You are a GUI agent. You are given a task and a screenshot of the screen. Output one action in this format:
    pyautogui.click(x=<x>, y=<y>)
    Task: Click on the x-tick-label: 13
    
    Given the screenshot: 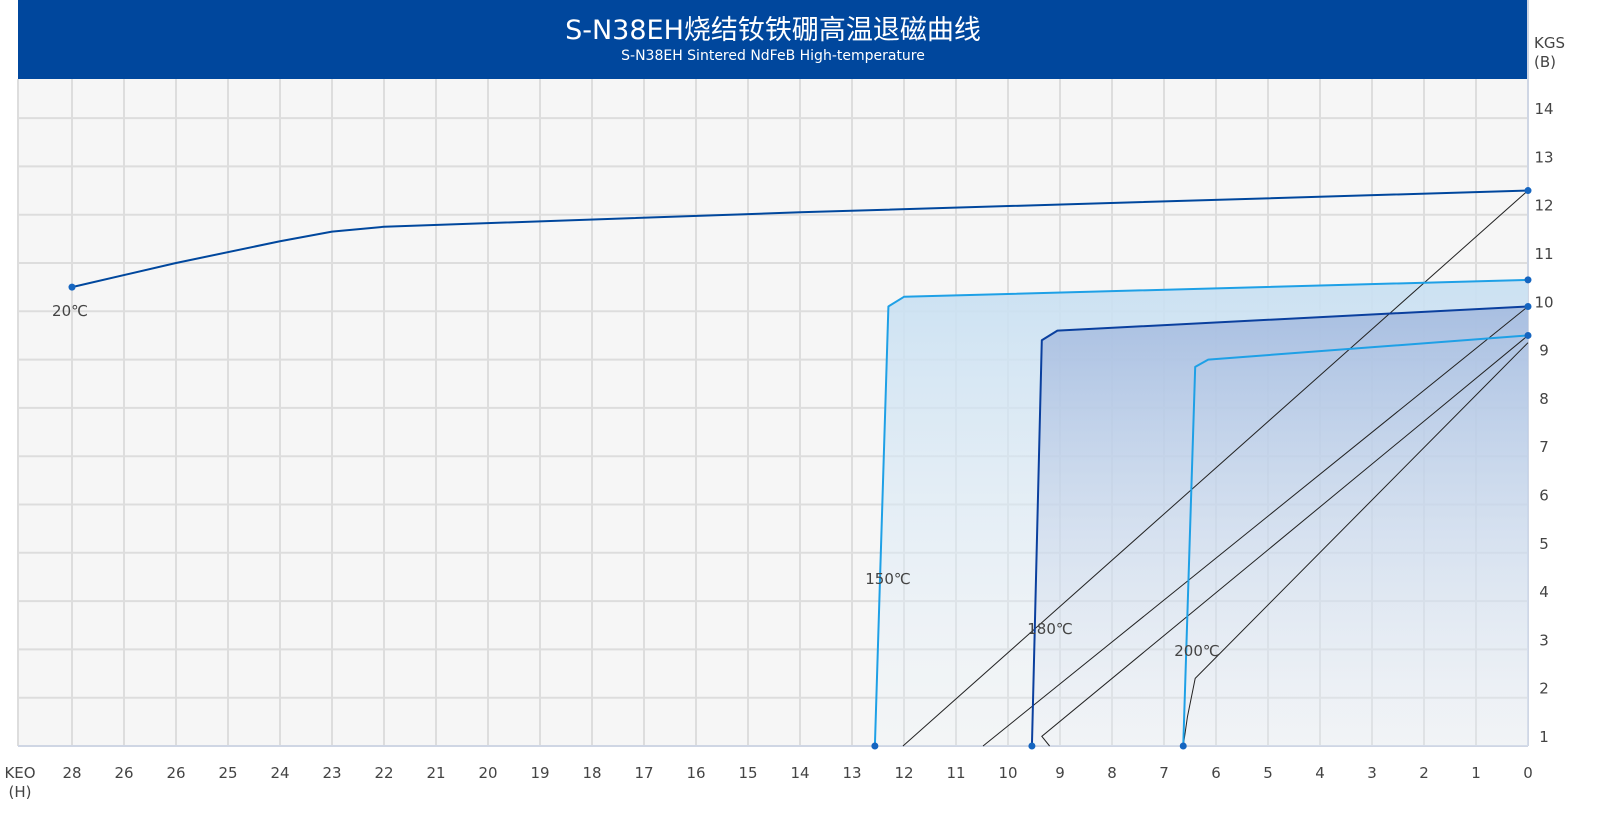 What is the action you would take?
    pyautogui.click(x=851, y=773)
    